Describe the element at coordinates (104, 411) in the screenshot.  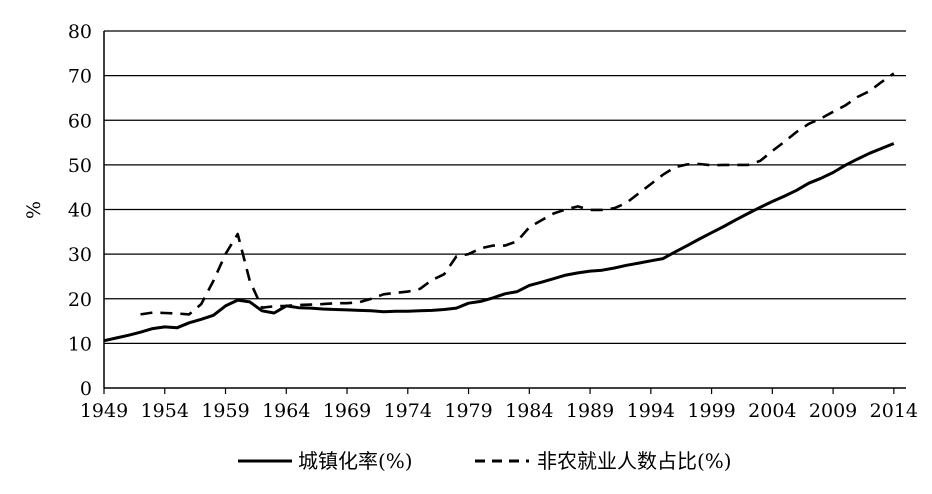
I see `x-tick-label: 1949` at that location.